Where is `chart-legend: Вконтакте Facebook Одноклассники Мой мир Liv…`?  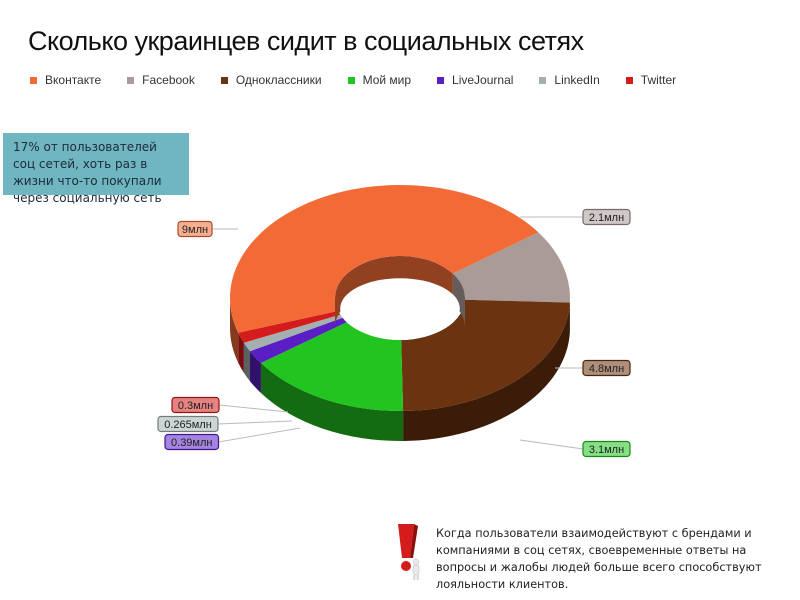
chart-legend: Вконтакте Facebook Одноклассники Мой мир Liv… is located at coordinates (366, 80).